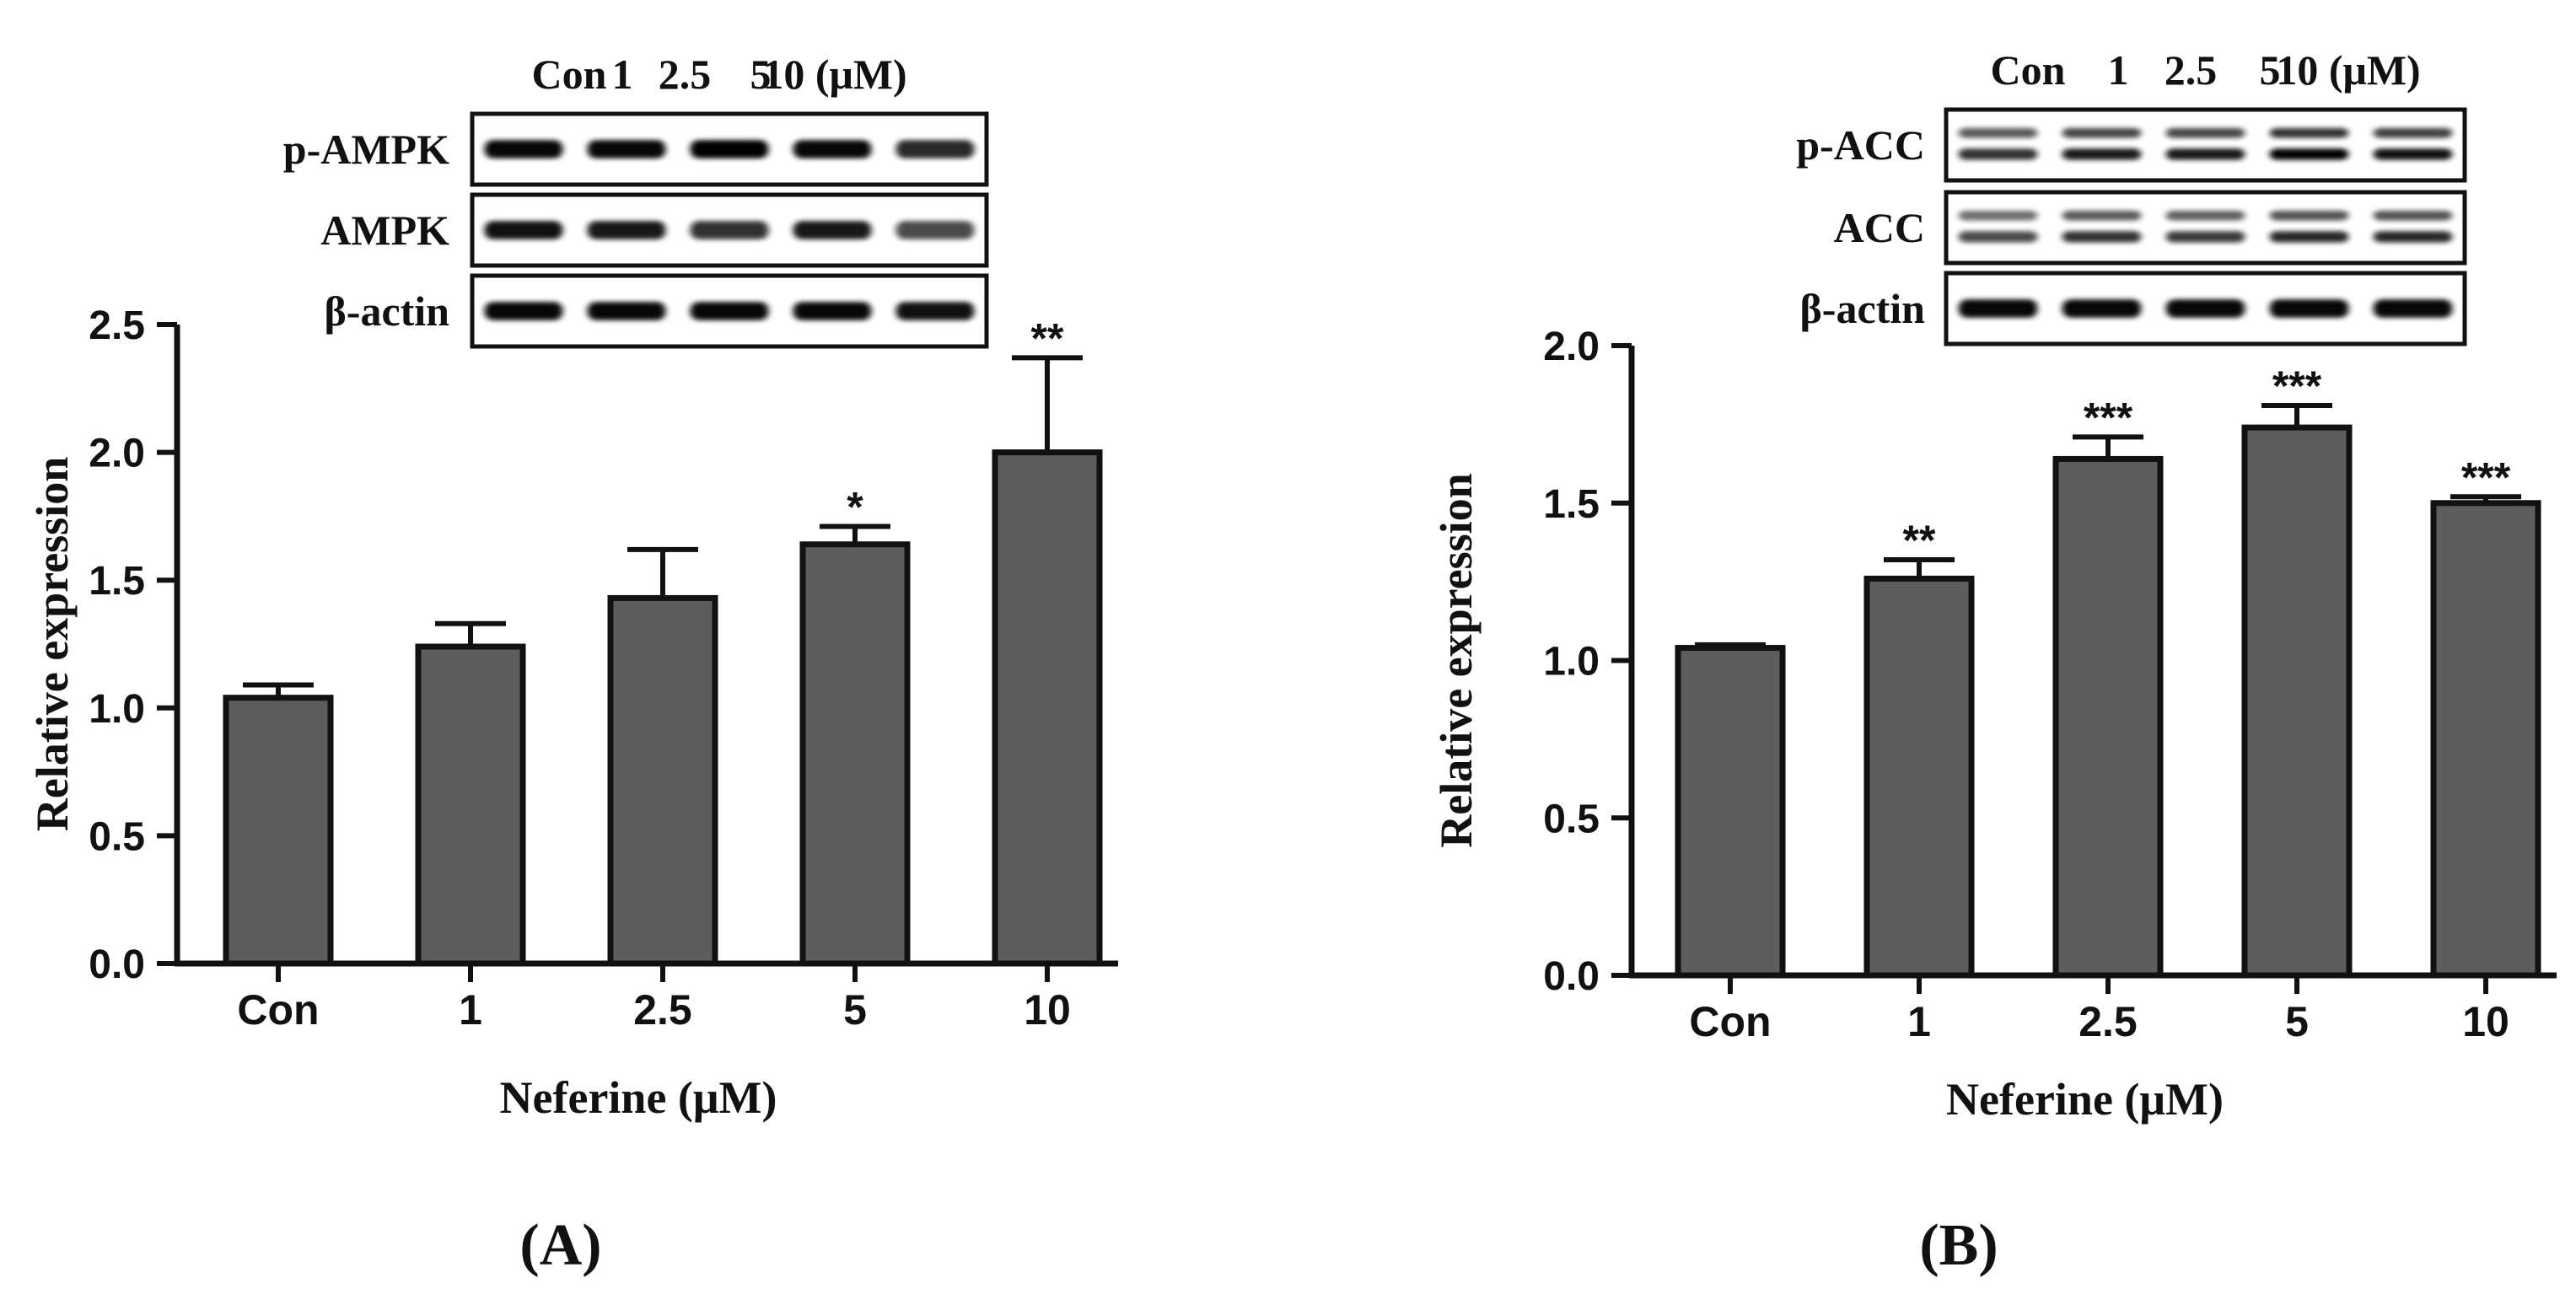 Image resolution: width=2576 pixels, height=1294 pixels. Describe the element at coordinates (2348, 70) in the screenshot. I see `blot-lane-label: 10 (μM)` at that location.